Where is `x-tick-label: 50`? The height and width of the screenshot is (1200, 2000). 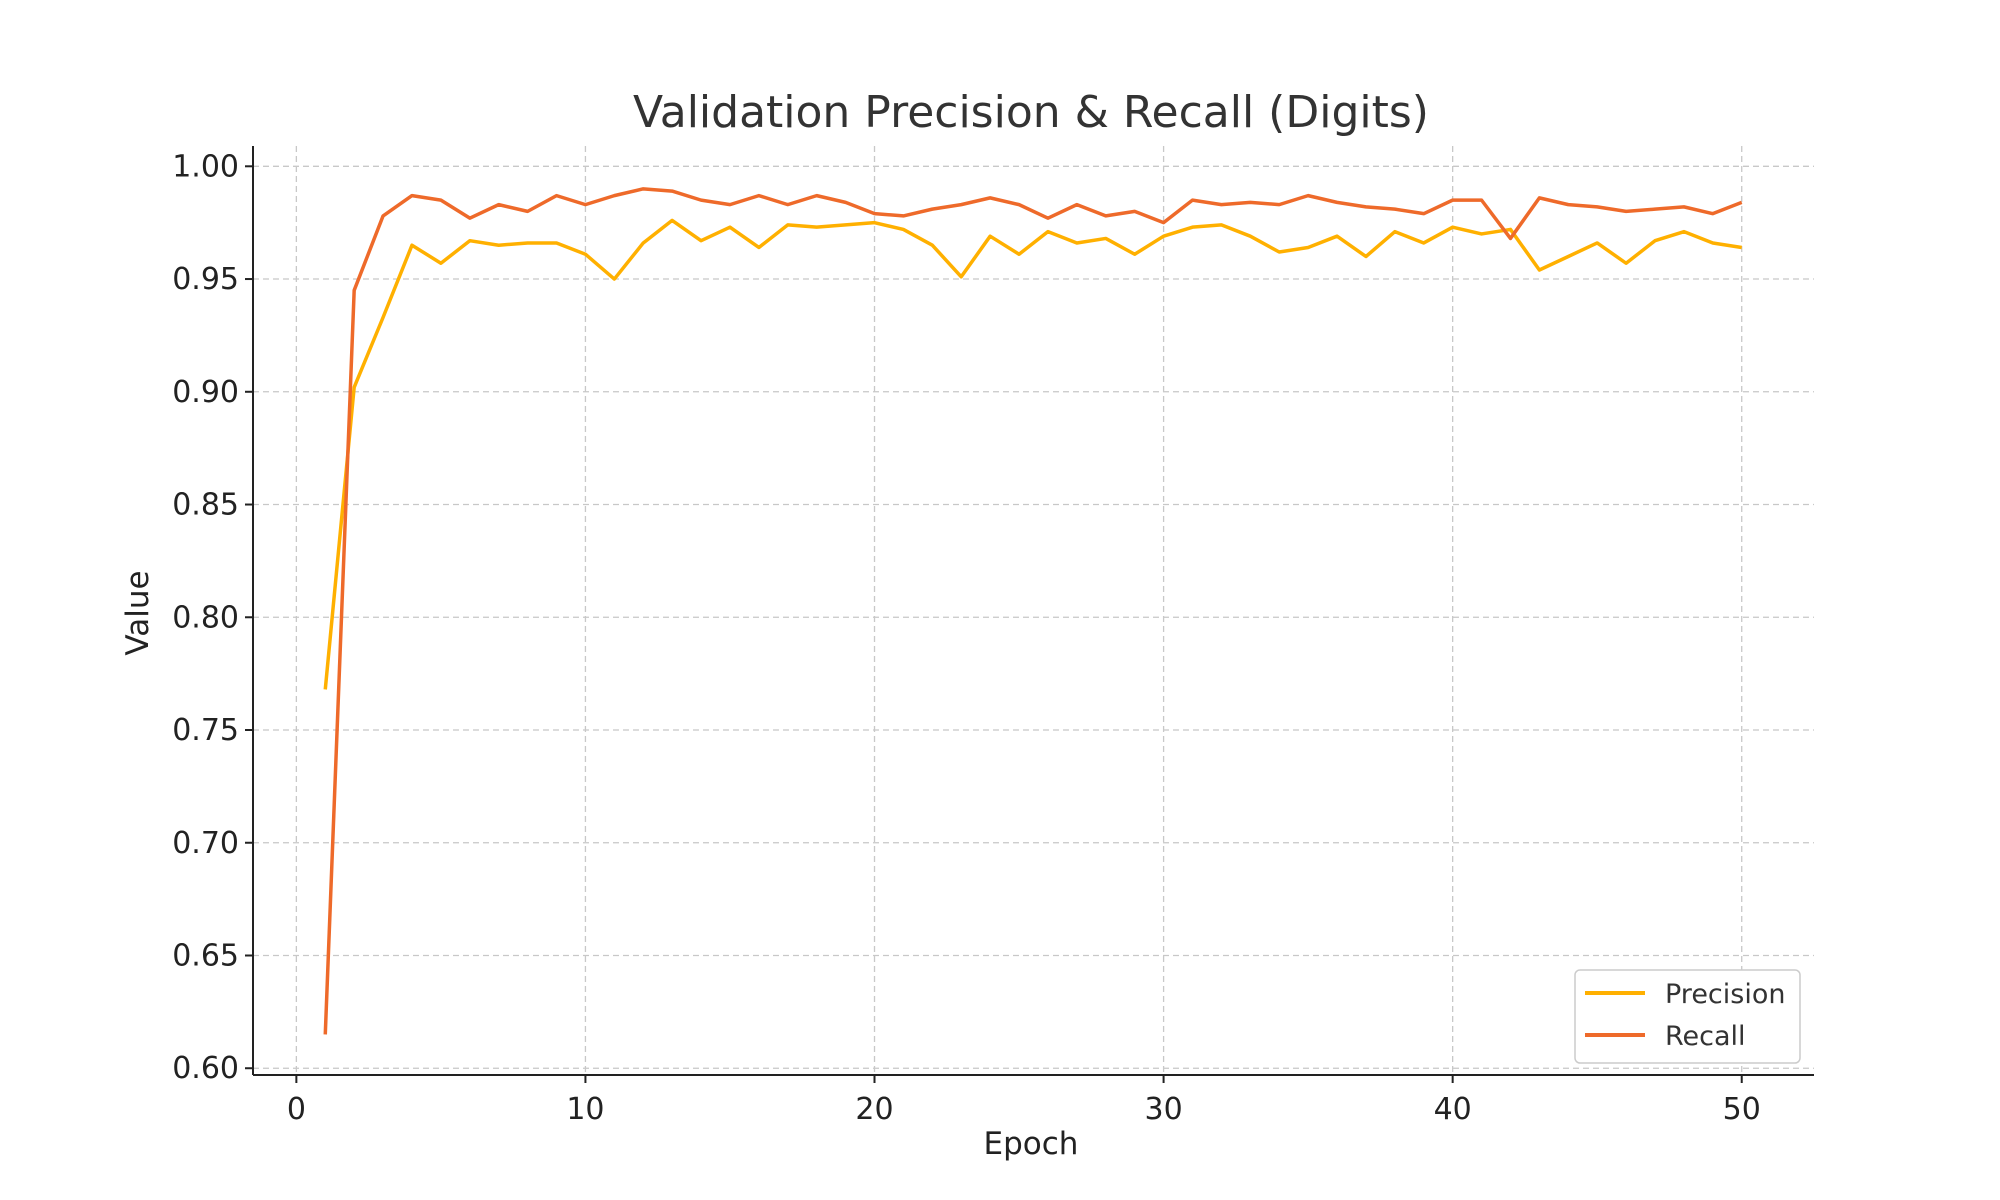
x-tick-label: 50 is located at coordinates (1742, 1109).